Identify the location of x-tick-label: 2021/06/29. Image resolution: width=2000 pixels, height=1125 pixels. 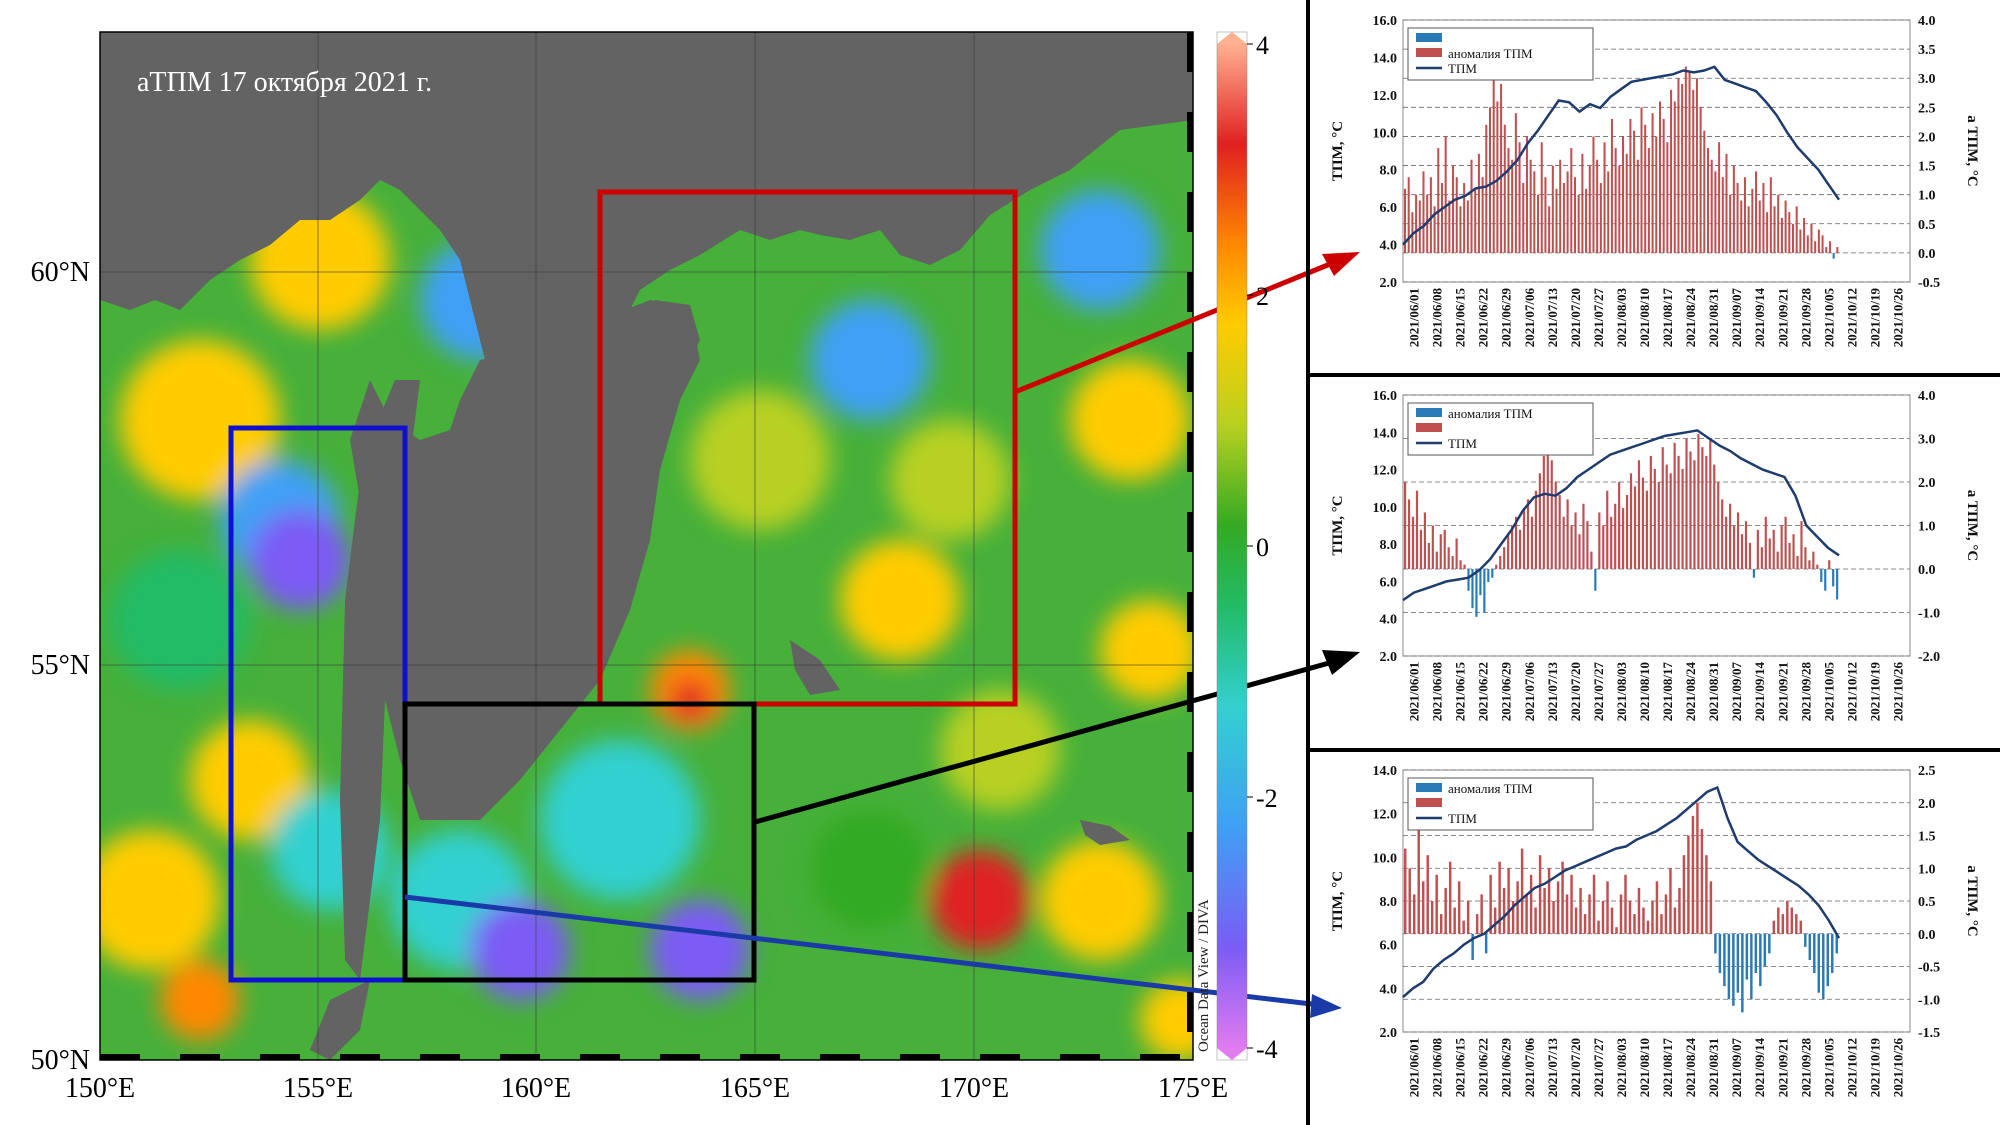
(1506, 1068).